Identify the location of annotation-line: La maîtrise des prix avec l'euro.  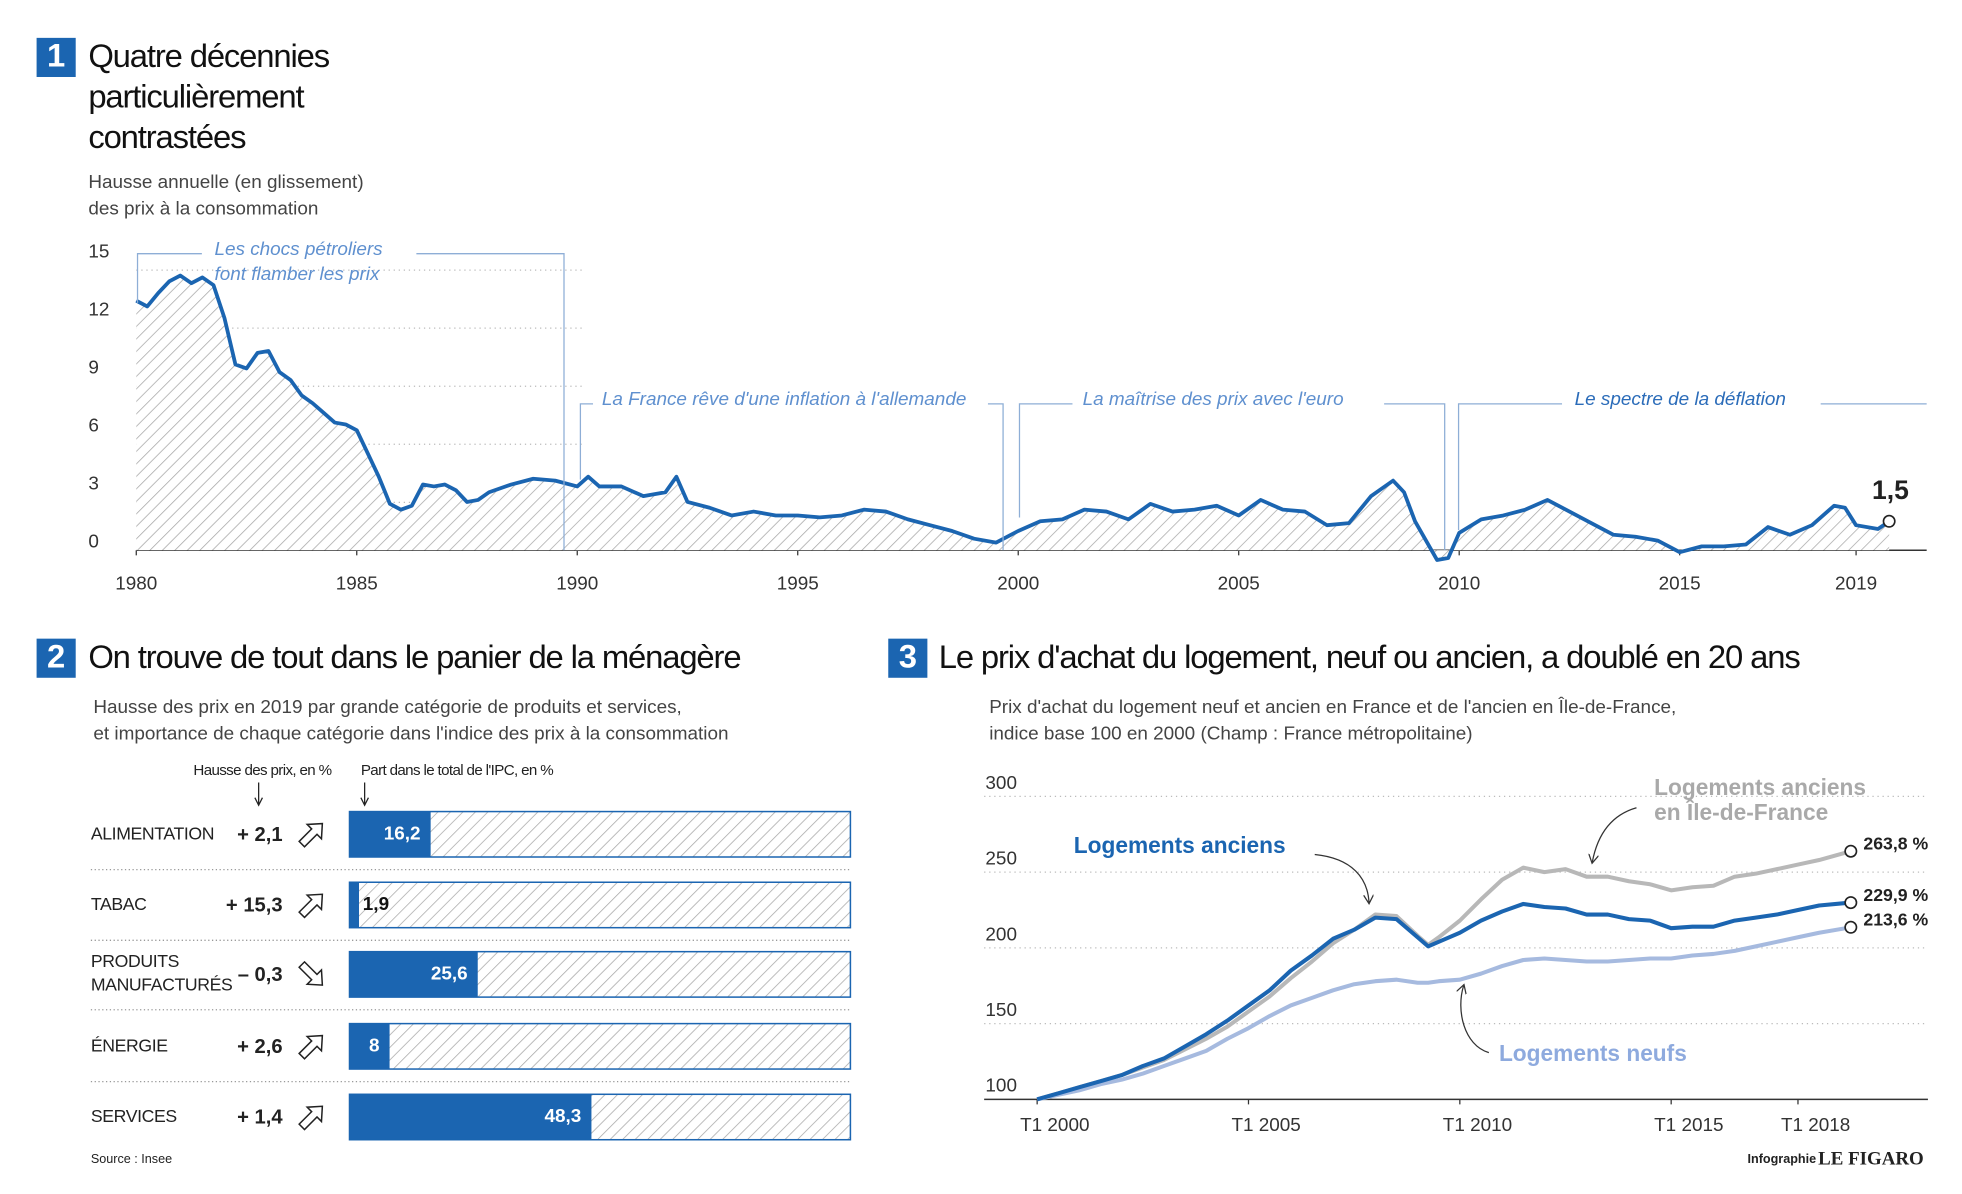
(1213, 399).